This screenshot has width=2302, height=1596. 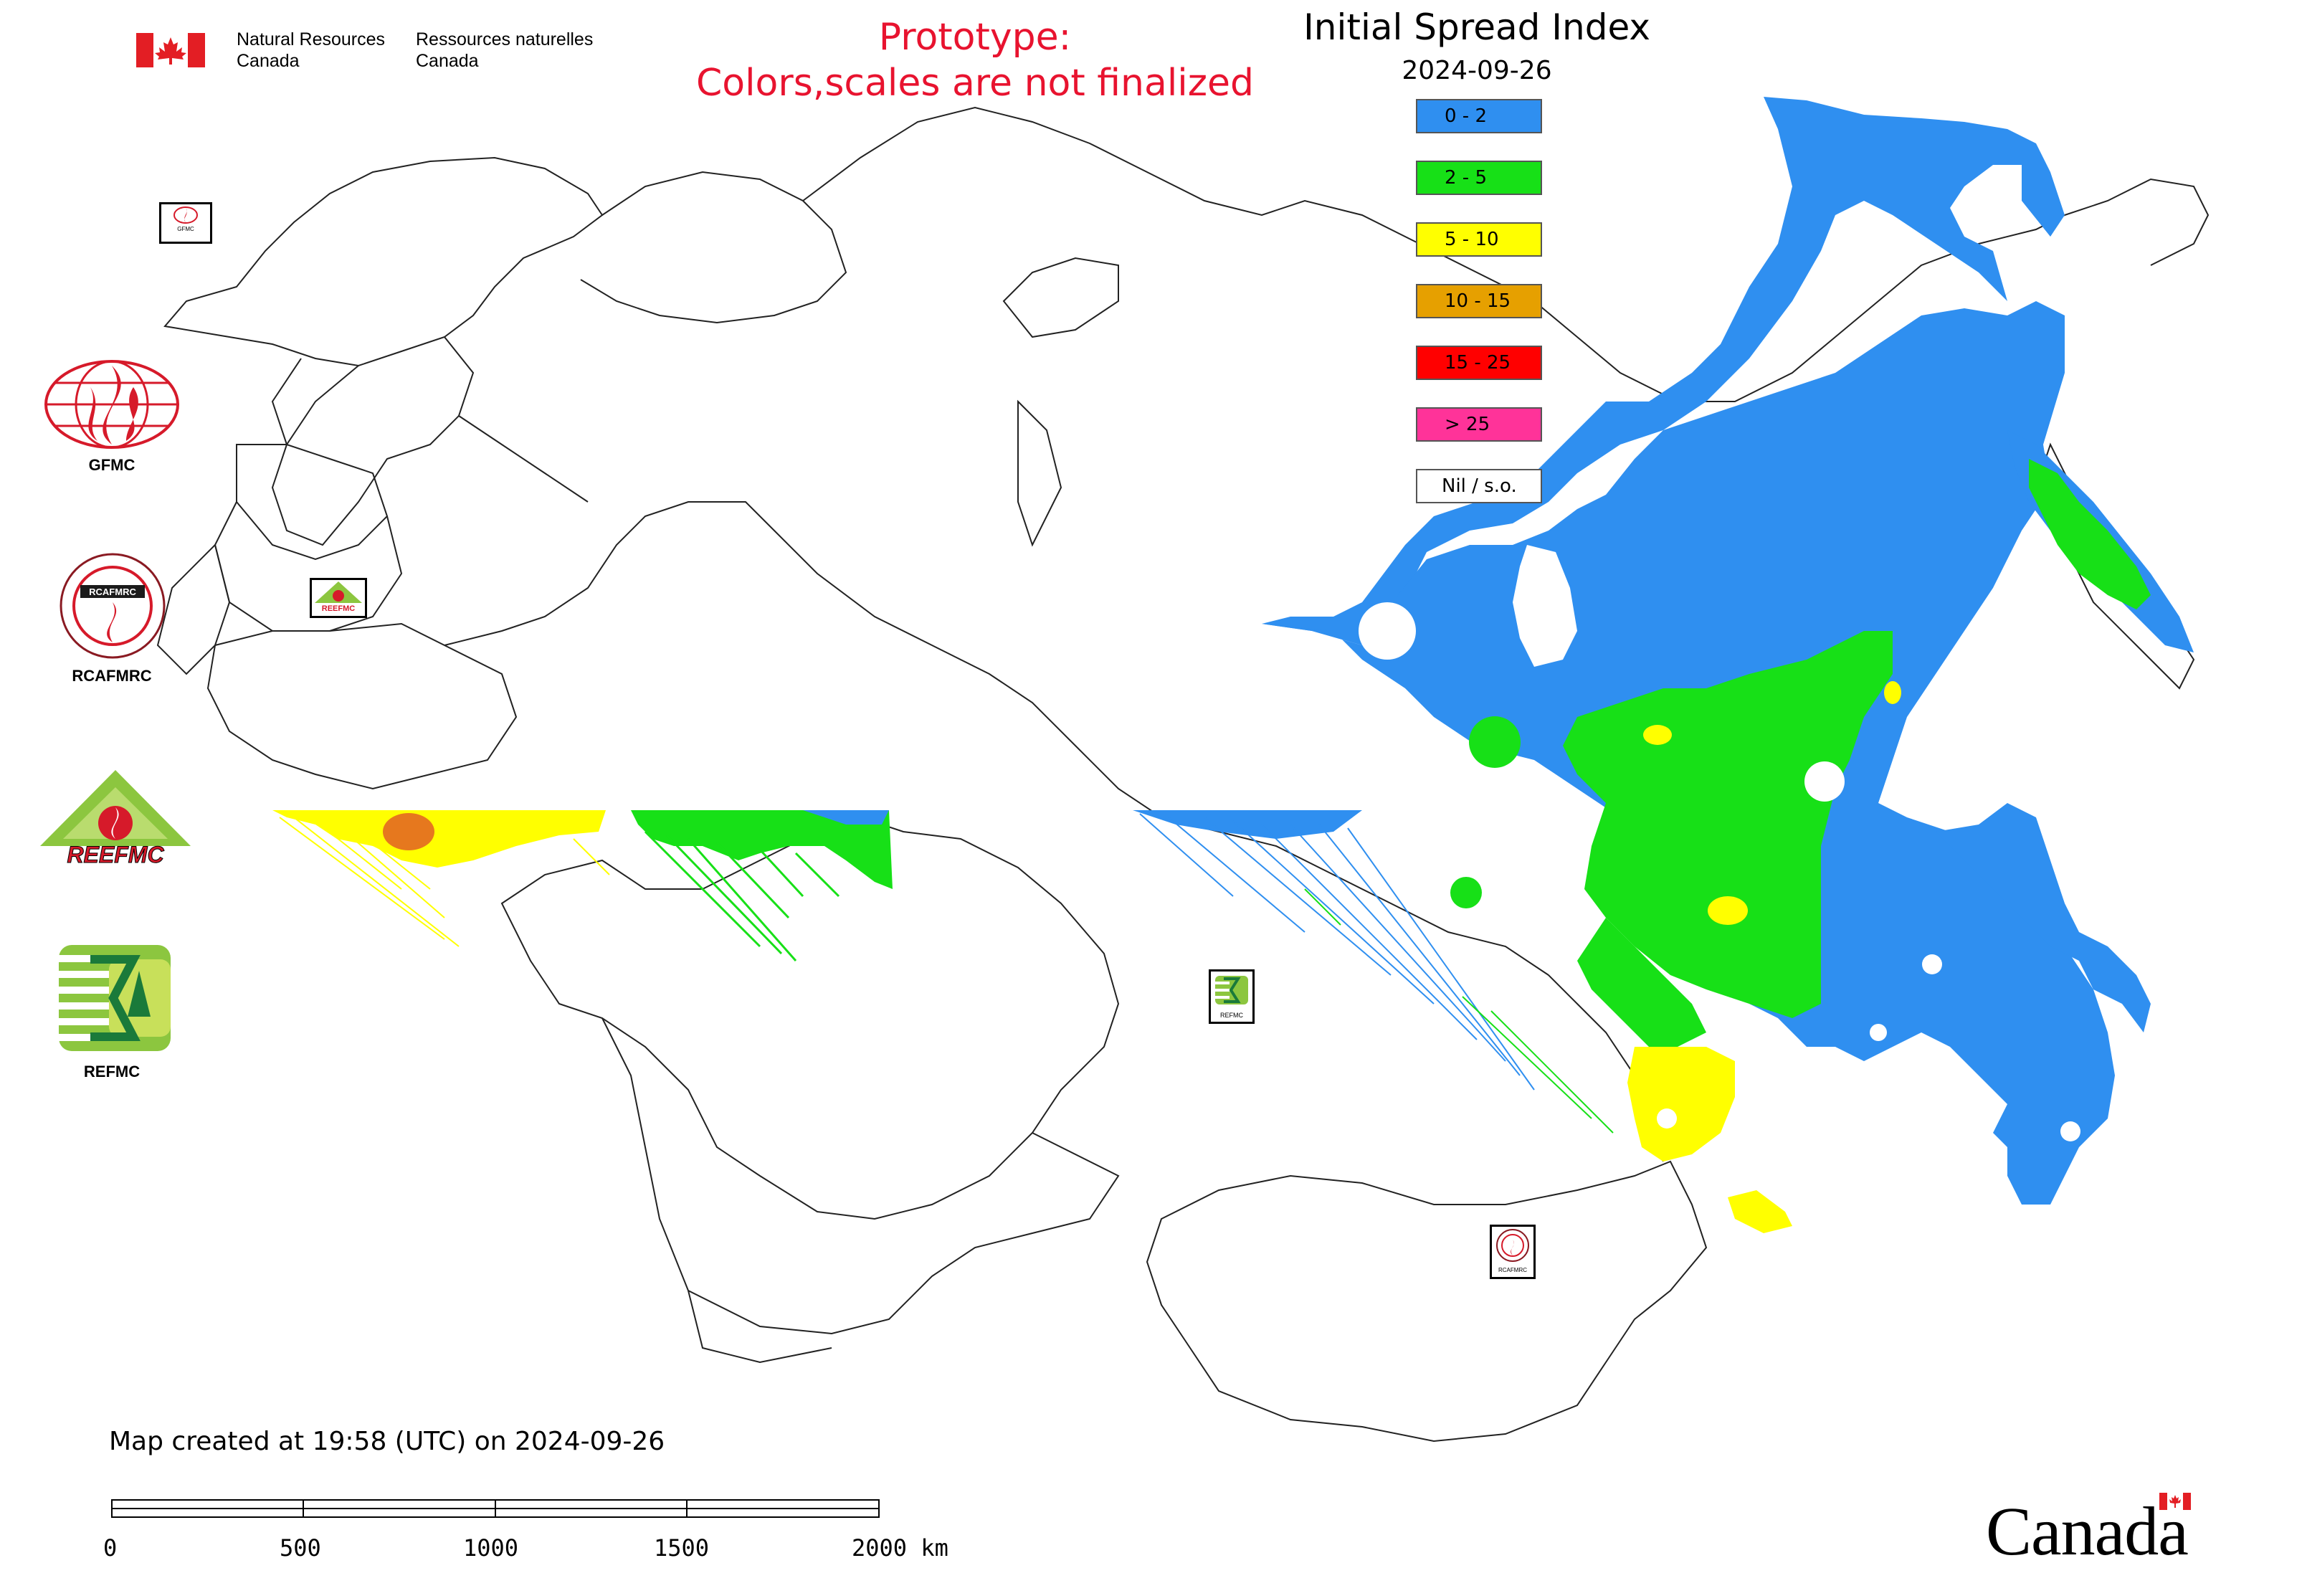 What do you see at coordinates (1728, 824) in the screenshot?
I see `region-2-5-central` at bounding box center [1728, 824].